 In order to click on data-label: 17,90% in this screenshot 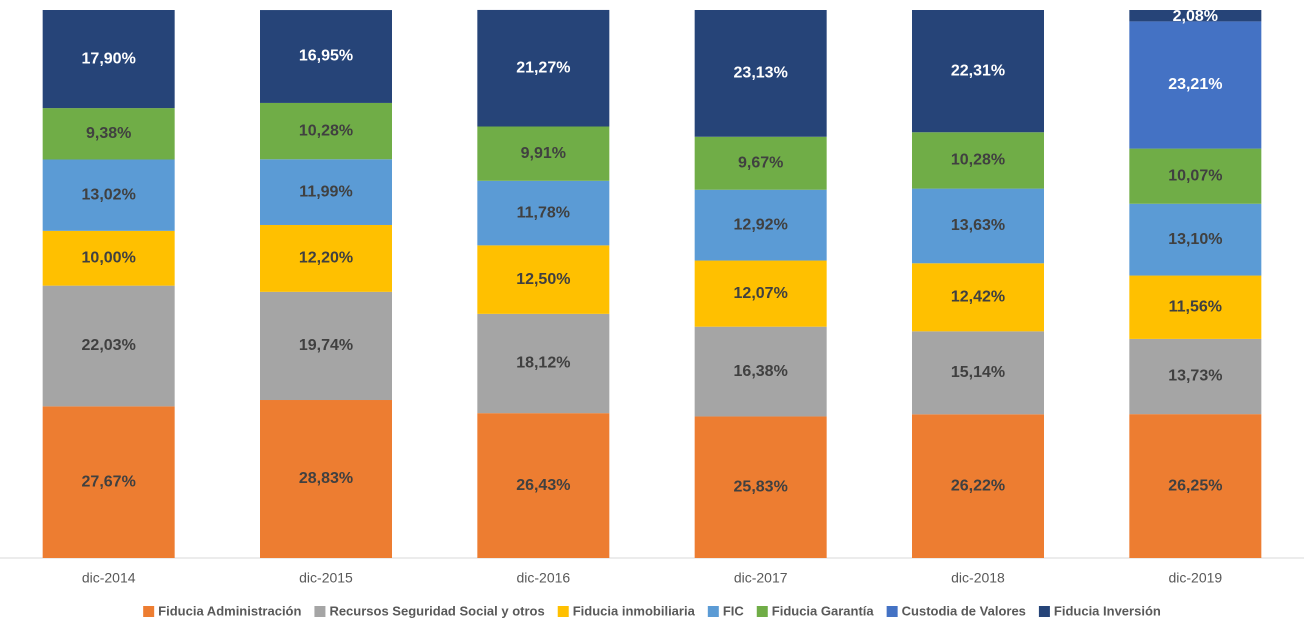, I will do `click(109, 58)`.